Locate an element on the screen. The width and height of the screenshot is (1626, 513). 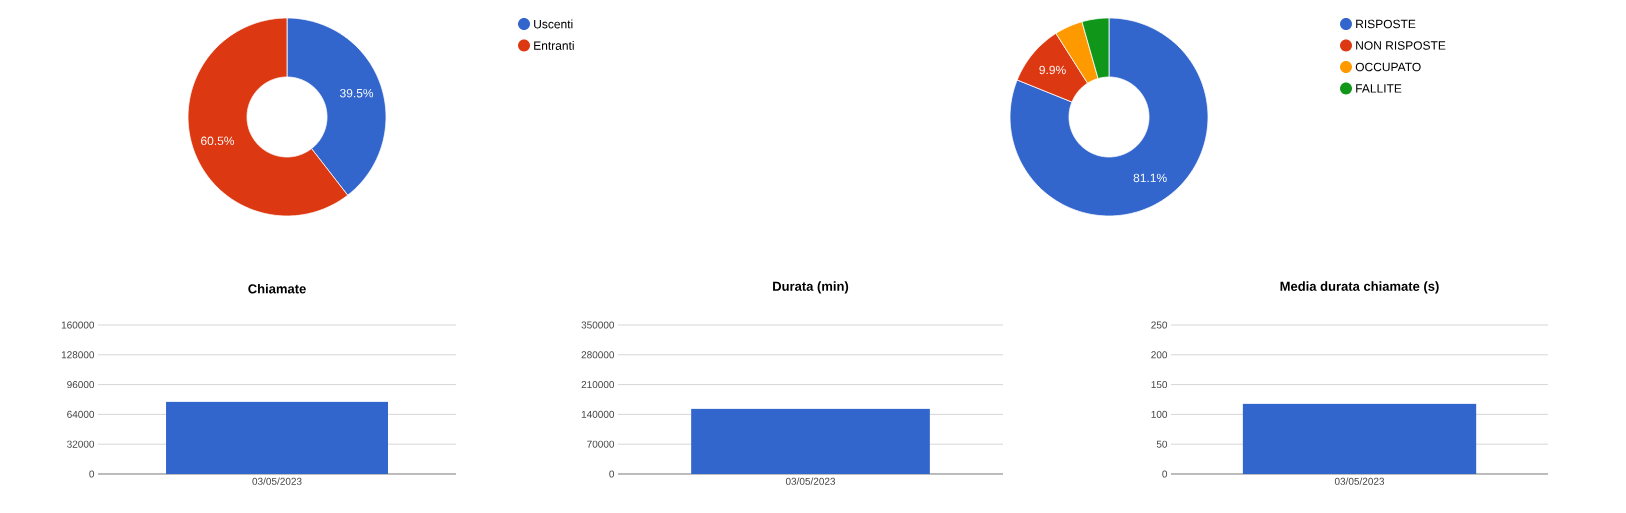
y-tick-label: 250 is located at coordinates (1159, 325).